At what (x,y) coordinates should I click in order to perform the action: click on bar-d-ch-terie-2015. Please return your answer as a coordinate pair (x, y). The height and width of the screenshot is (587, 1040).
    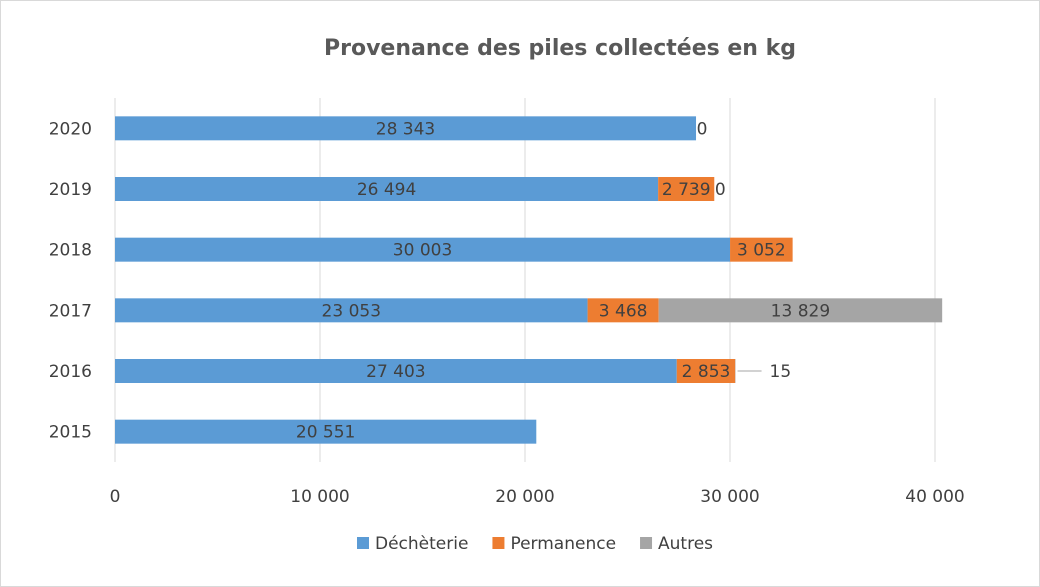
    Looking at the image, I should click on (326, 431).